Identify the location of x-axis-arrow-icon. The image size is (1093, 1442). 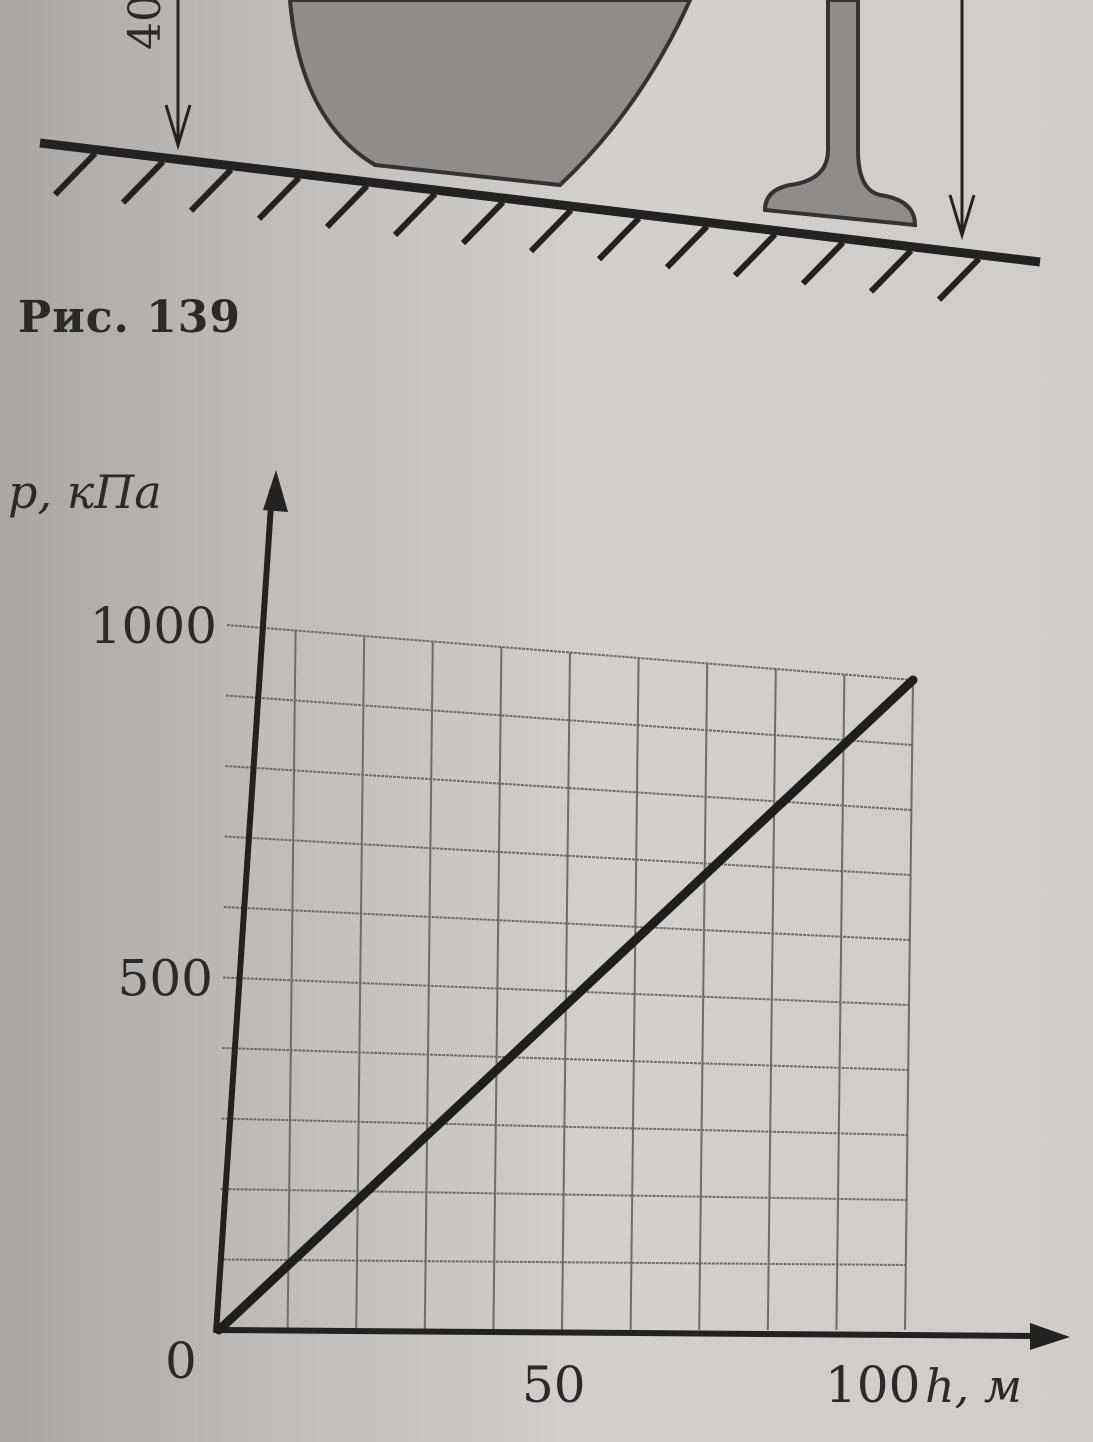
(1050, 1336).